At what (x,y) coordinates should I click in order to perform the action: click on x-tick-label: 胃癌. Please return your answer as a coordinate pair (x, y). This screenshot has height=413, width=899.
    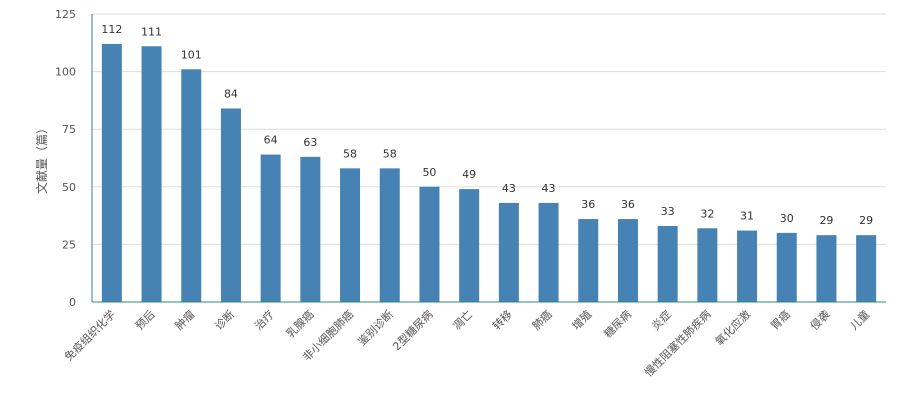
    Looking at the image, I should click on (779, 319).